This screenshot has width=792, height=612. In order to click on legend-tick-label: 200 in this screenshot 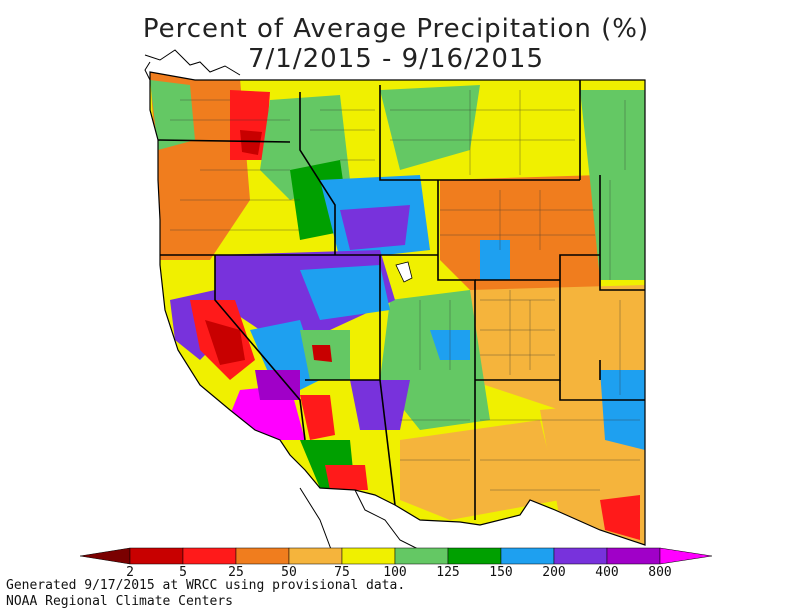, I will do `click(554, 572)`.